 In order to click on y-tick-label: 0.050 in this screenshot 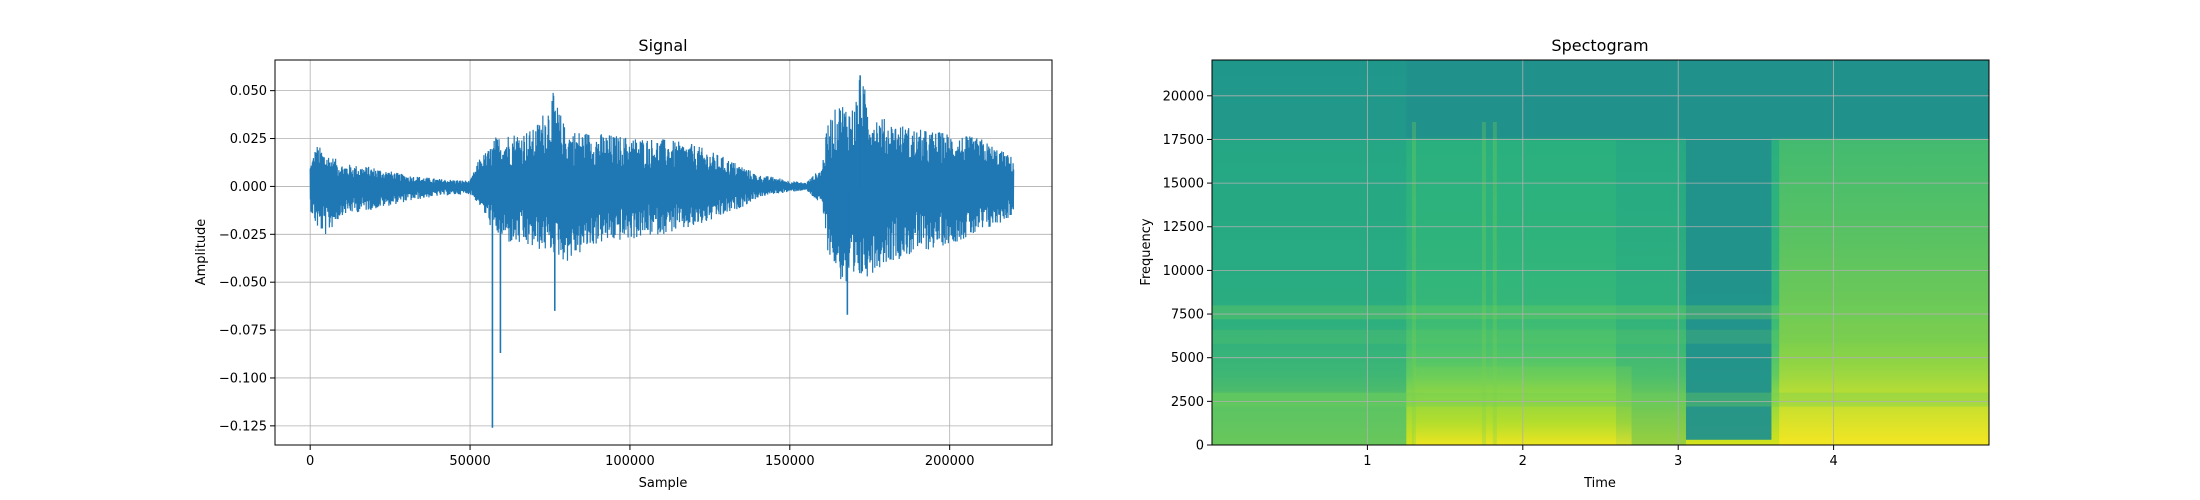, I will do `click(248, 91)`.